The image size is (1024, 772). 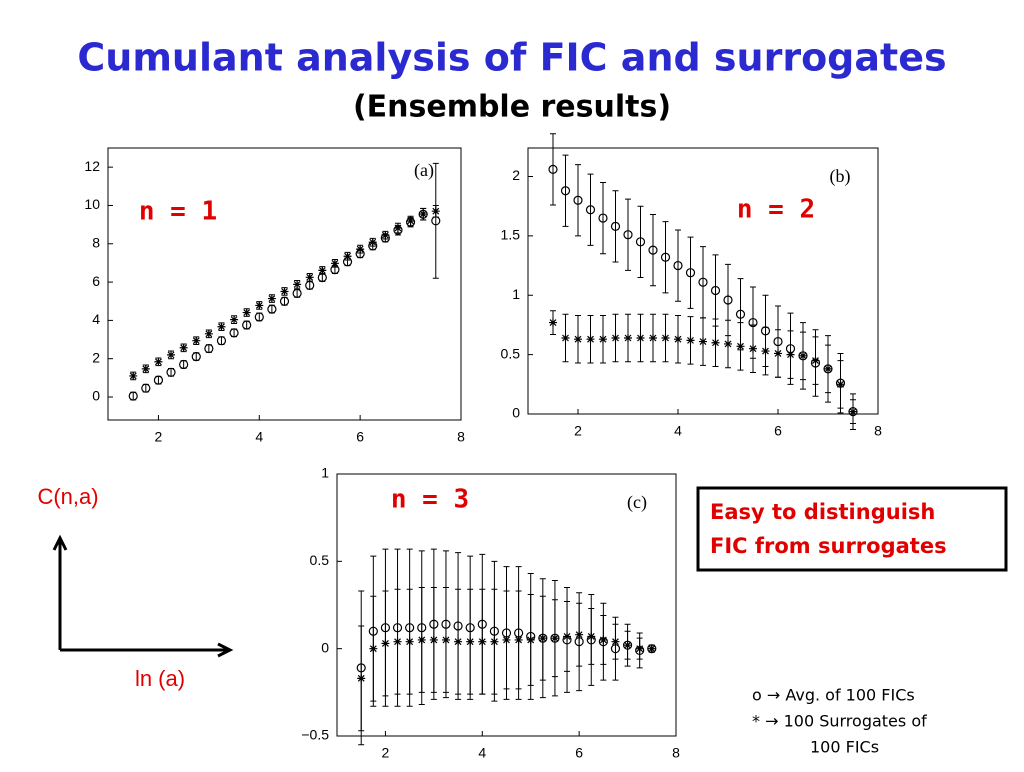 What do you see at coordinates (828, 546) in the screenshot?
I see `note-line: FIC from surrogates` at bounding box center [828, 546].